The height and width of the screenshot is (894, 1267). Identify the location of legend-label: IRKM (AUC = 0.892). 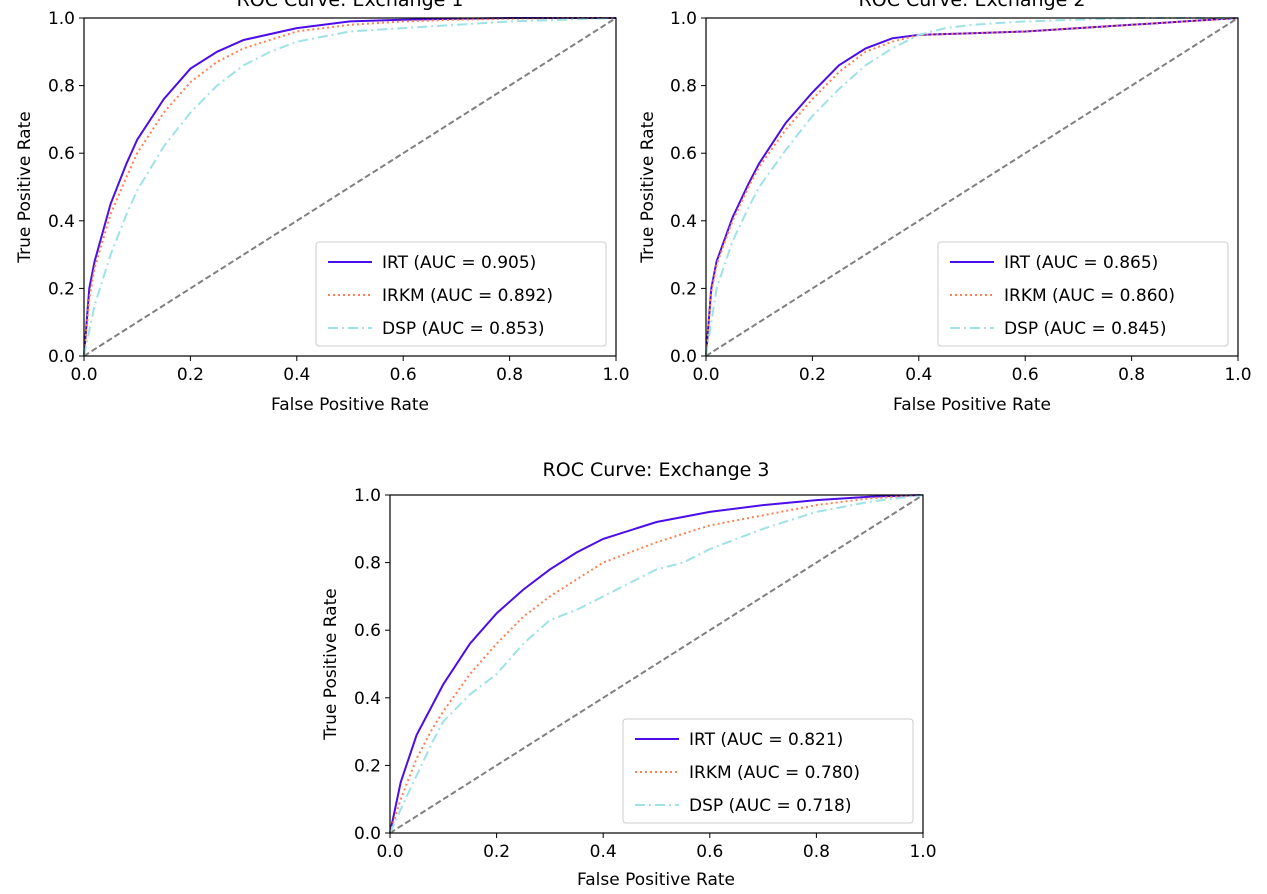
(467, 296).